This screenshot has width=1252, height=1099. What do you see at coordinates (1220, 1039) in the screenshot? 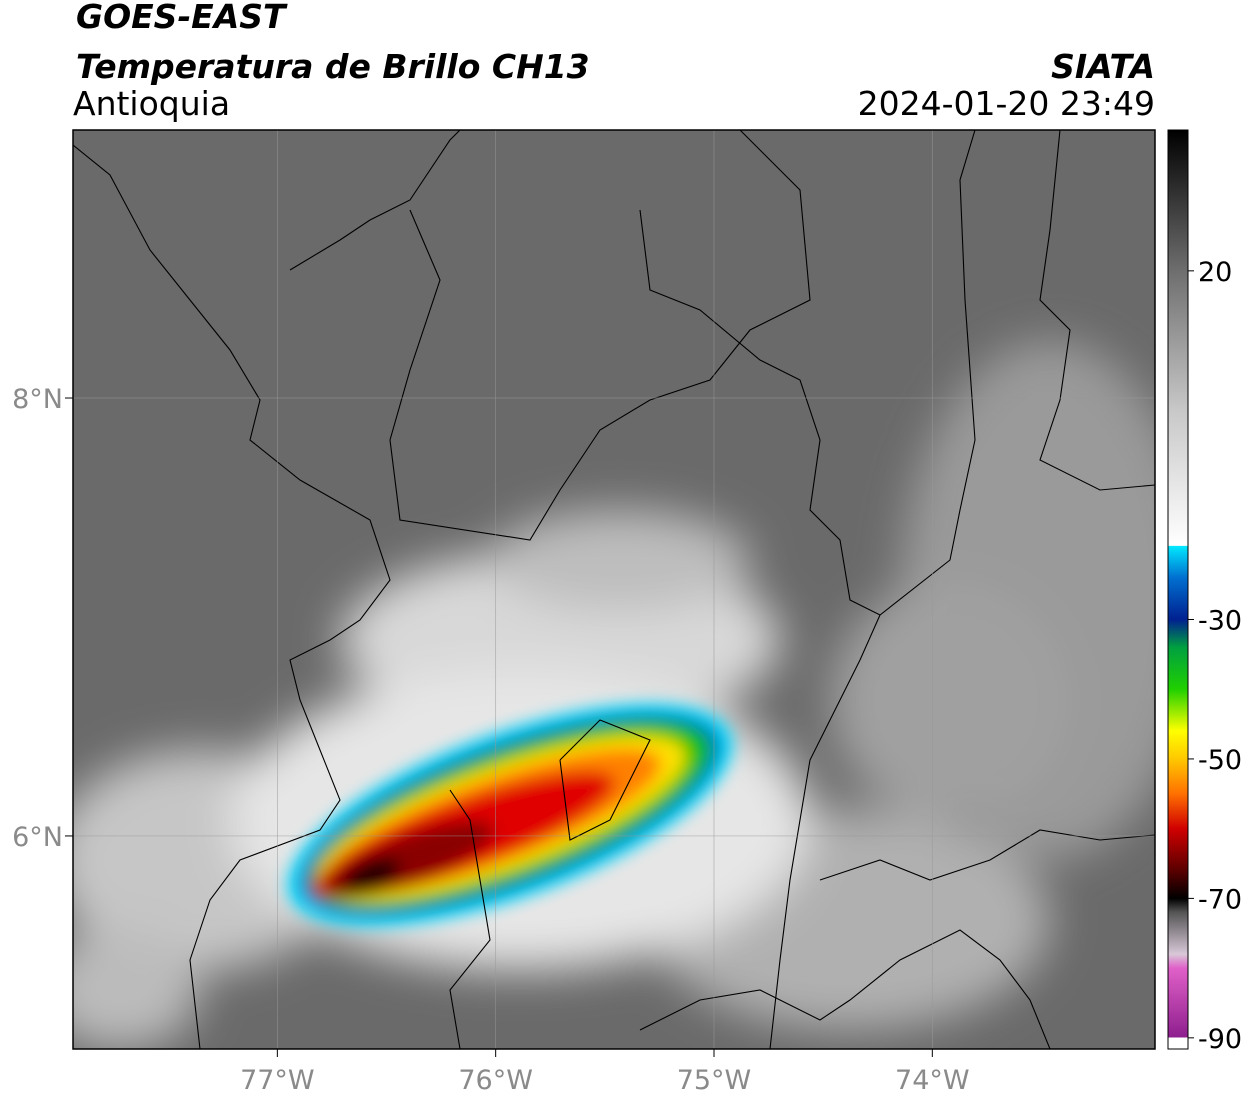
I see `colorbar-tick-label: -90` at bounding box center [1220, 1039].